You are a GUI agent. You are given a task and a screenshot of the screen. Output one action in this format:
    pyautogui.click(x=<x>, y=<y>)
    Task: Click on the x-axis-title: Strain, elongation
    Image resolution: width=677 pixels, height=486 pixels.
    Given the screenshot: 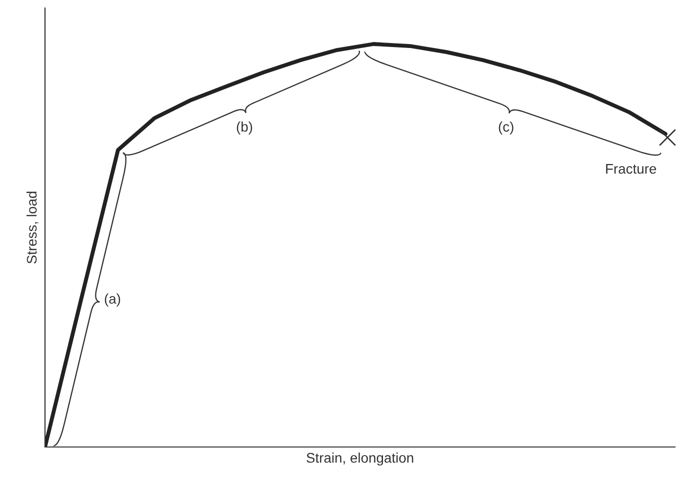 What is the action you would take?
    pyautogui.click(x=360, y=459)
    